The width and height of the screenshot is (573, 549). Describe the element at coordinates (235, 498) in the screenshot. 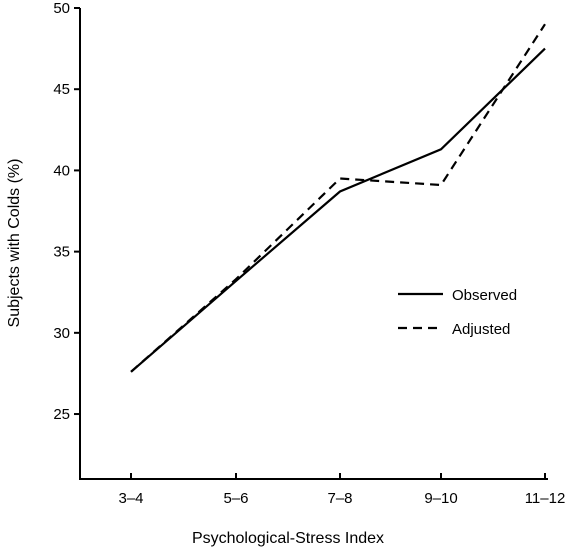

I see `x-tick-label: 5–6` at that location.